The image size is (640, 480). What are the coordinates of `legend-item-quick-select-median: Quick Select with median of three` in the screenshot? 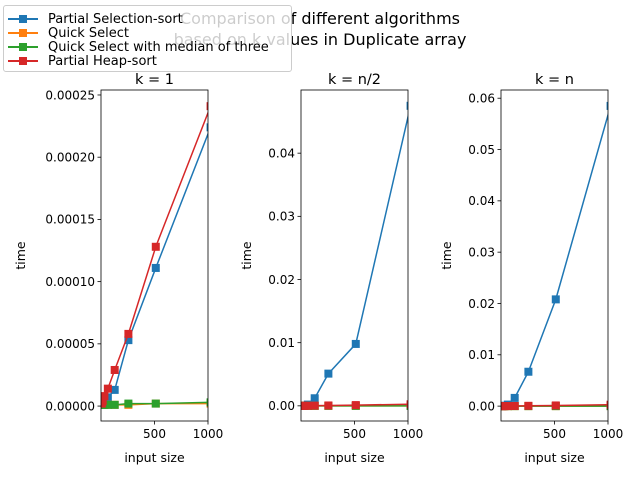 It's located at (138, 47).